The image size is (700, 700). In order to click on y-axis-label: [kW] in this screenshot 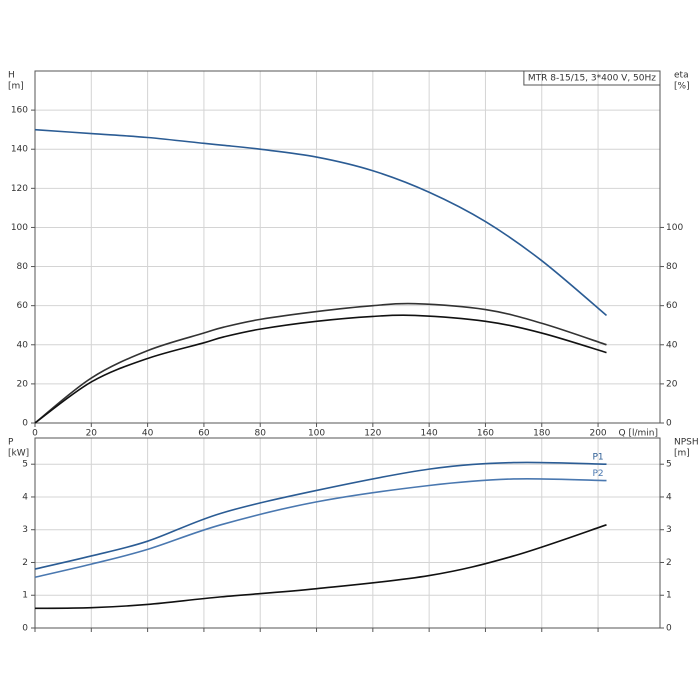, I will do `click(18, 454)`.